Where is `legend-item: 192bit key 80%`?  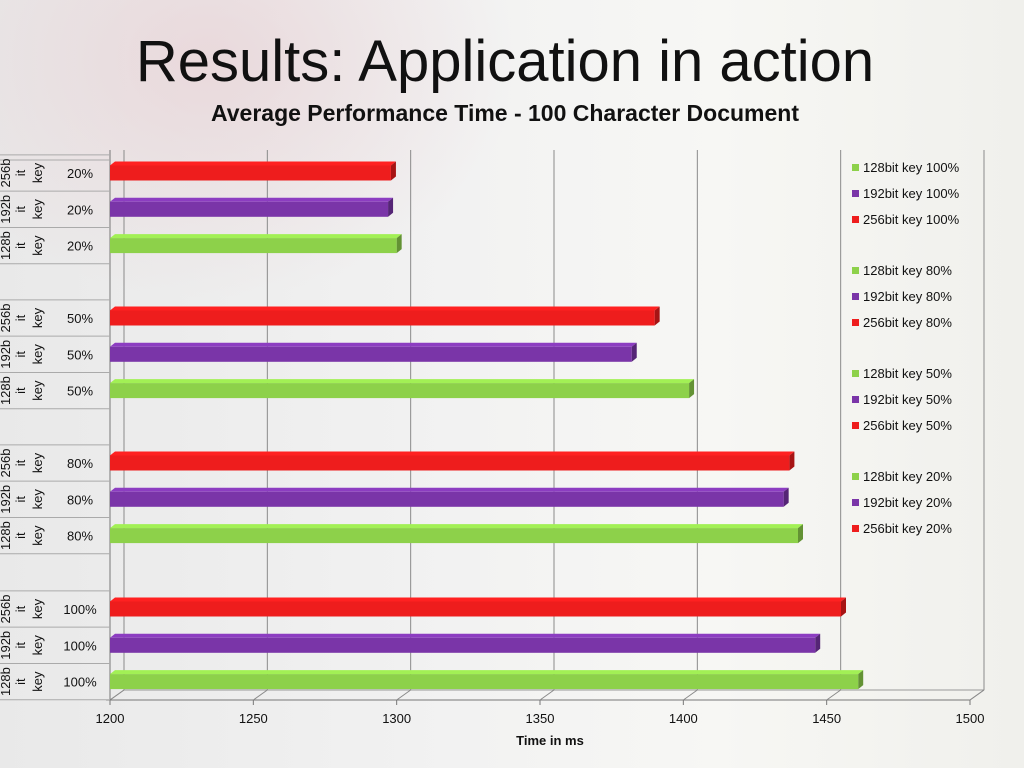 legend-item: 192bit key 80% is located at coordinates (902, 296).